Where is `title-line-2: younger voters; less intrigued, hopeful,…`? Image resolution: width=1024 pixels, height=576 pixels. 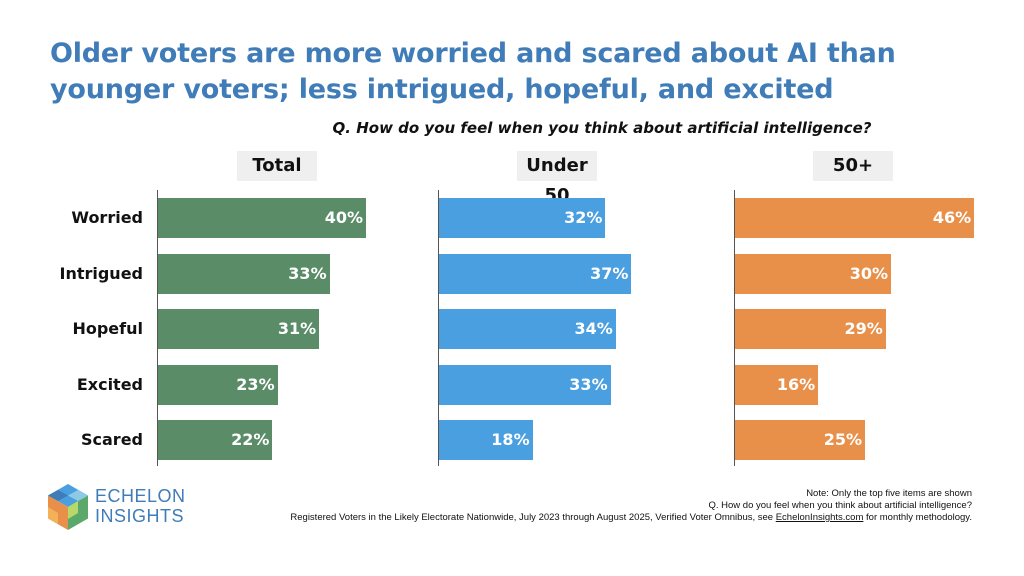 title-line-2: younger voters; less intrigued, hopeful,… is located at coordinates (442, 89).